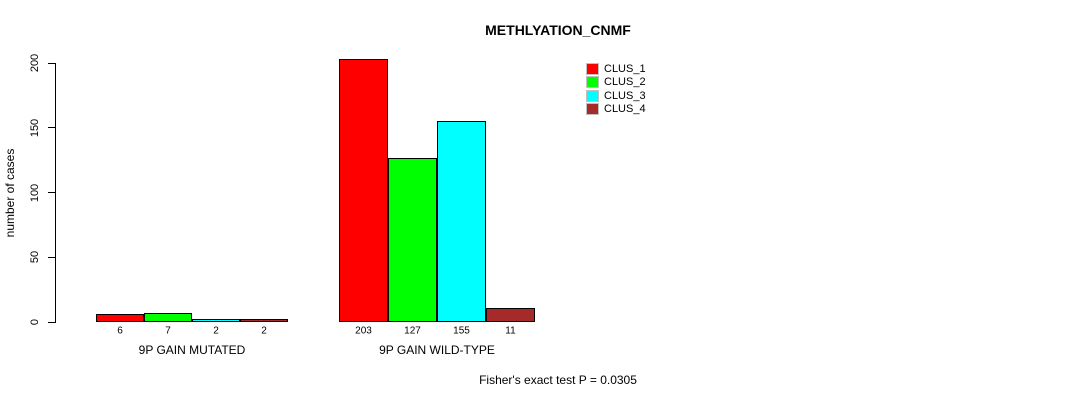 Image resolution: width=1090 pixels, height=400 pixels. Describe the element at coordinates (168, 331) in the screenshot. I see `bar-value-label: 7` at that location.